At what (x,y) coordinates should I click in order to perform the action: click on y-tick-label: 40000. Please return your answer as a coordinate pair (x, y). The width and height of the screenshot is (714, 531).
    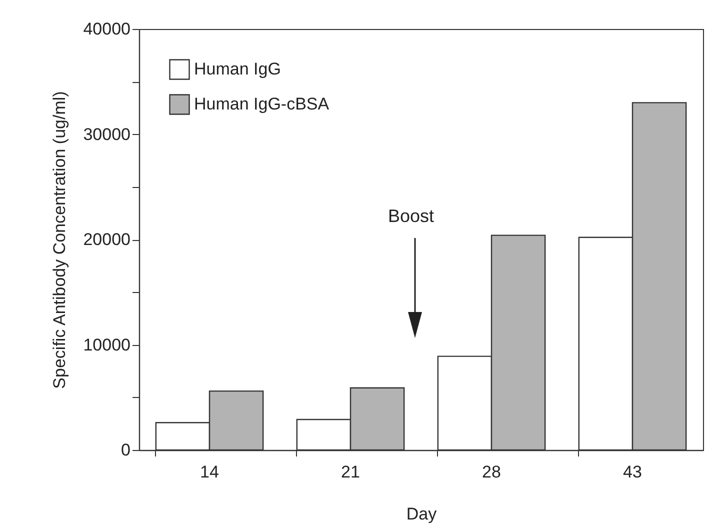
    Looking at the image, I should click on (106, 29).